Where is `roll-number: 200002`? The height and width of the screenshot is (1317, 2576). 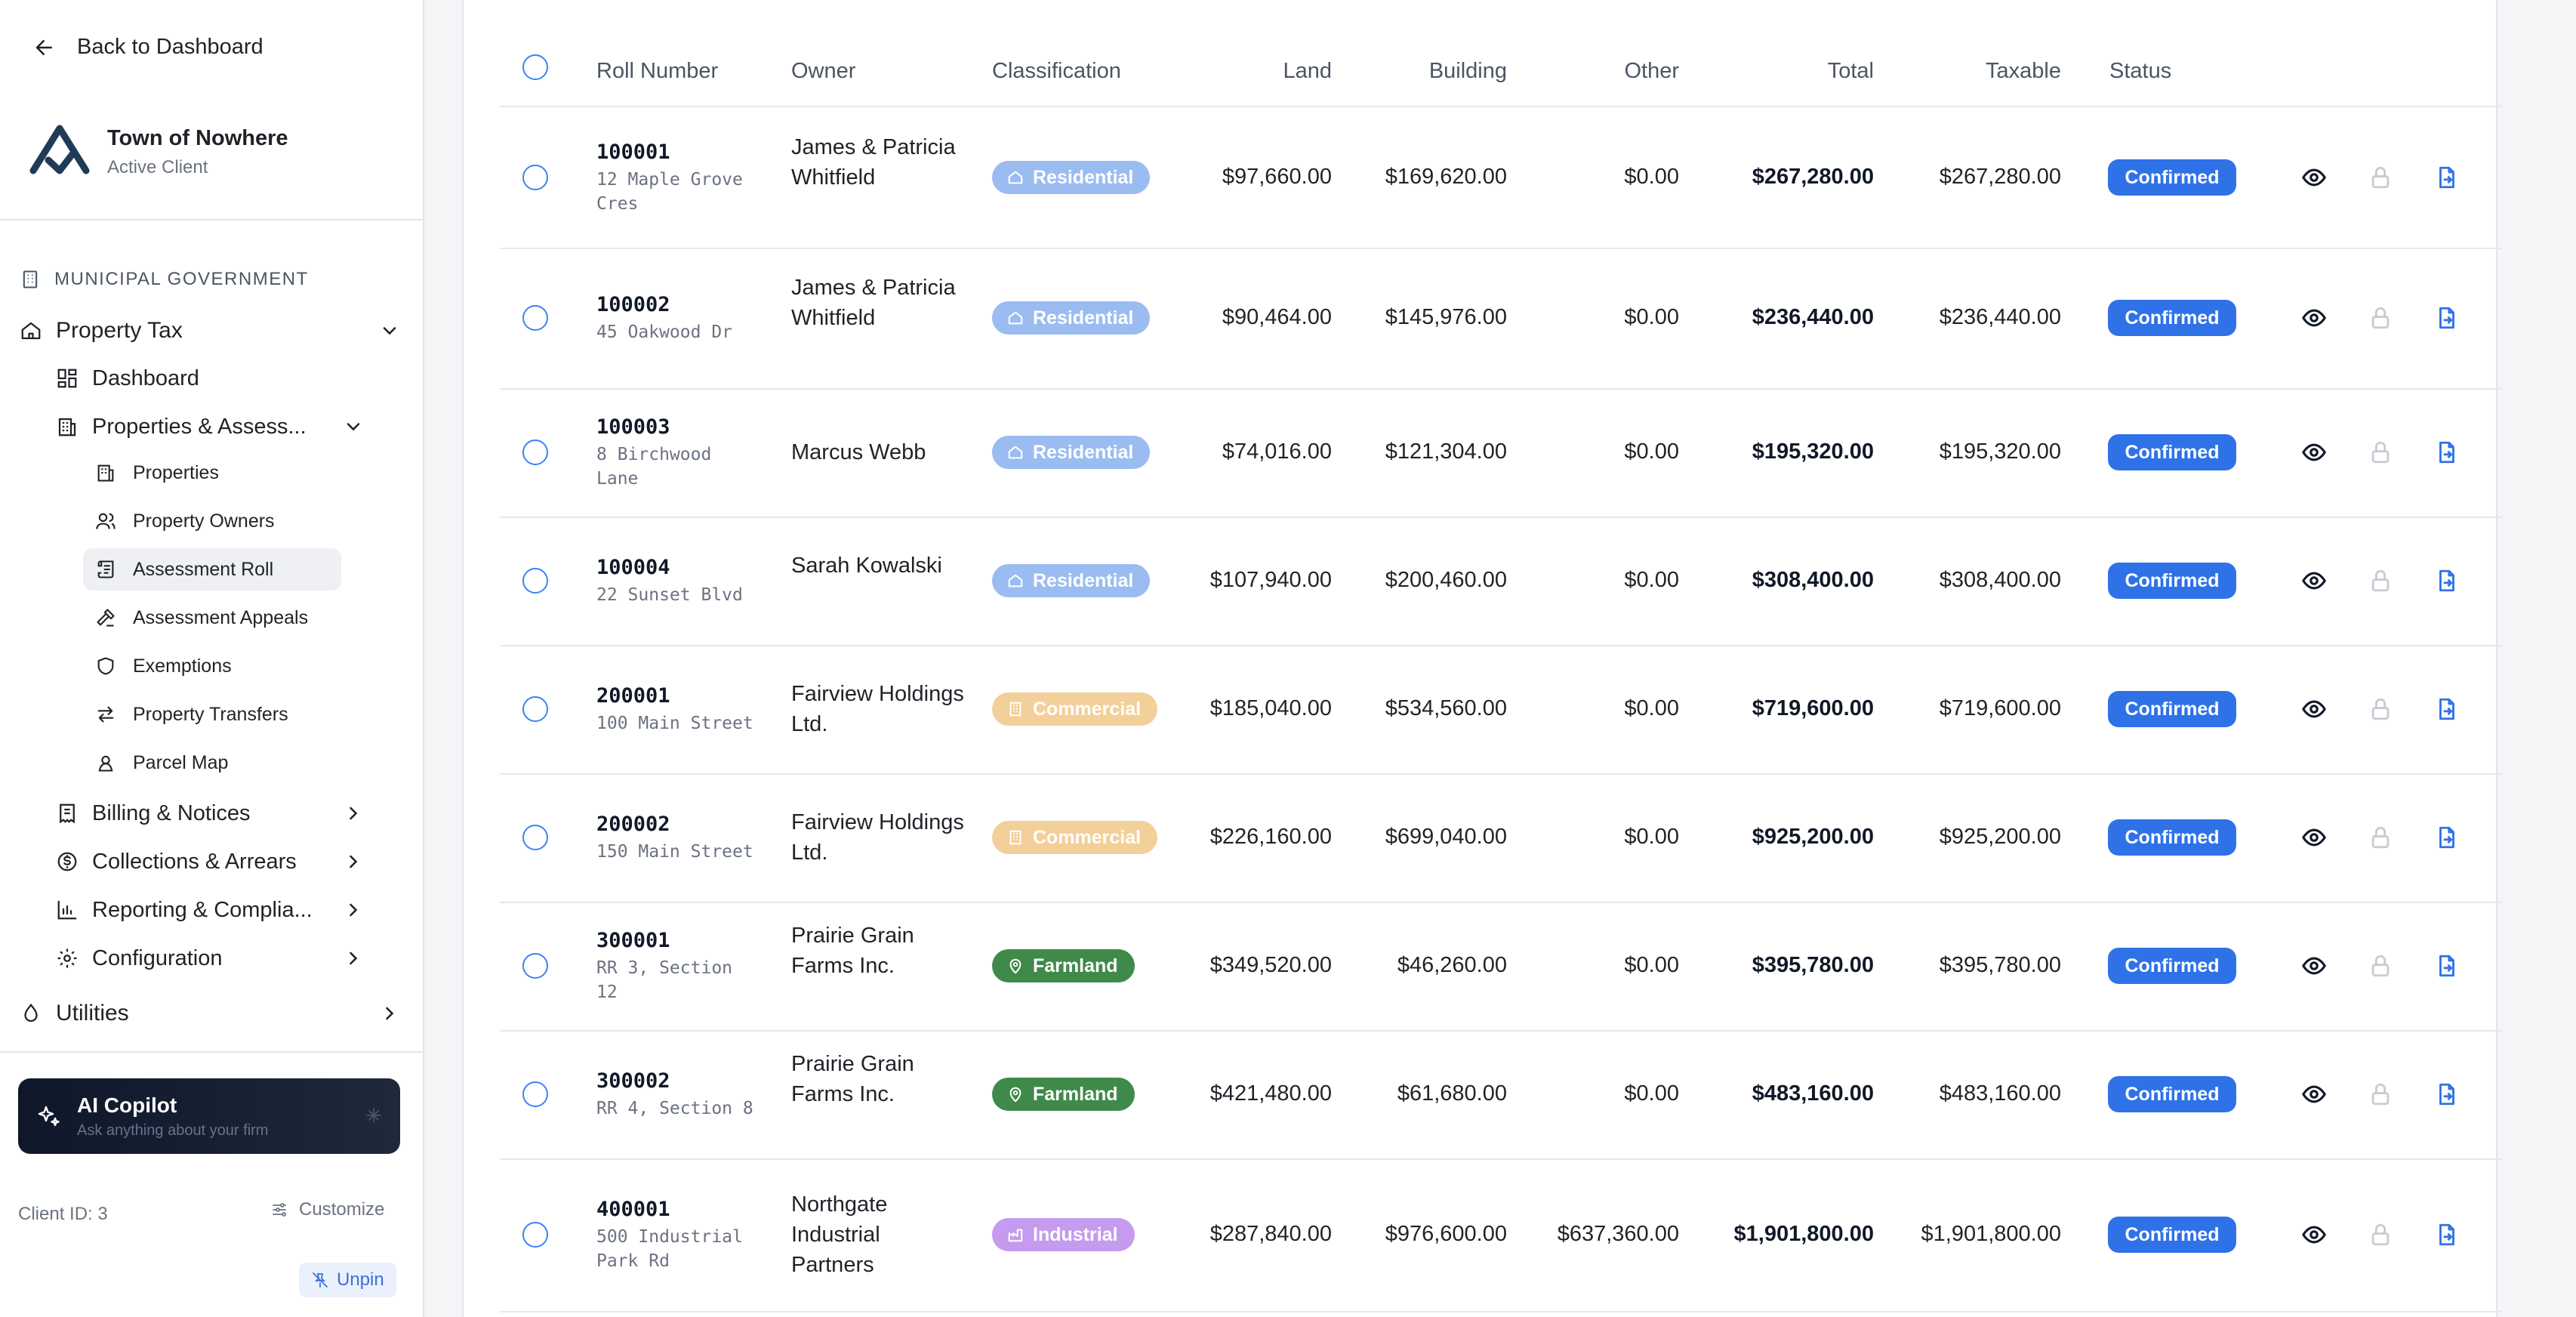 roll-number: 200002 is located at coordinates (633, 824).